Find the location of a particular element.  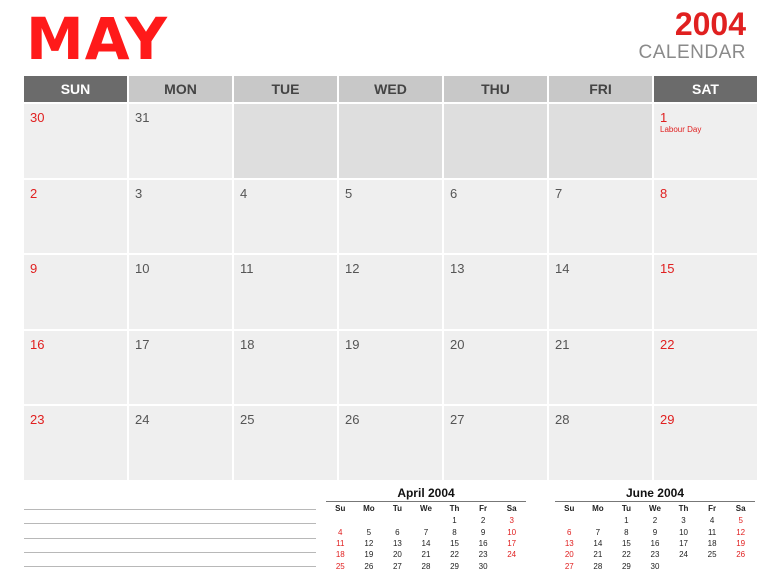

day-cell: 16 is located at coordinates (75, 367).